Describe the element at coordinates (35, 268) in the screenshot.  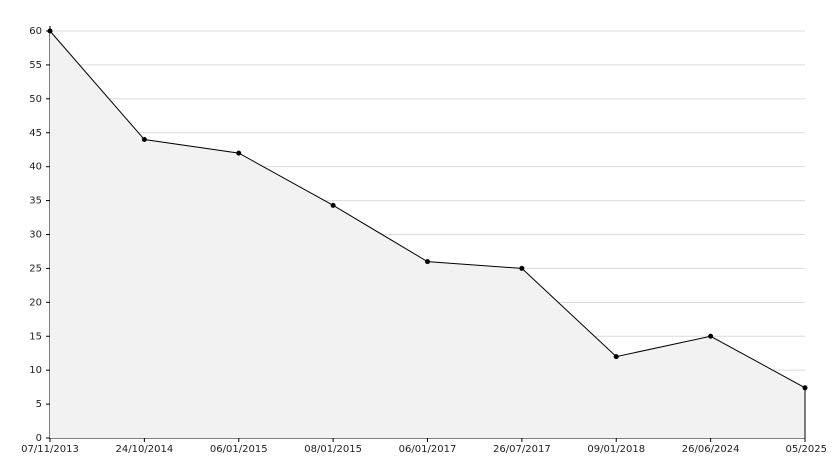
I see `y-tick-label: 25` at that location.